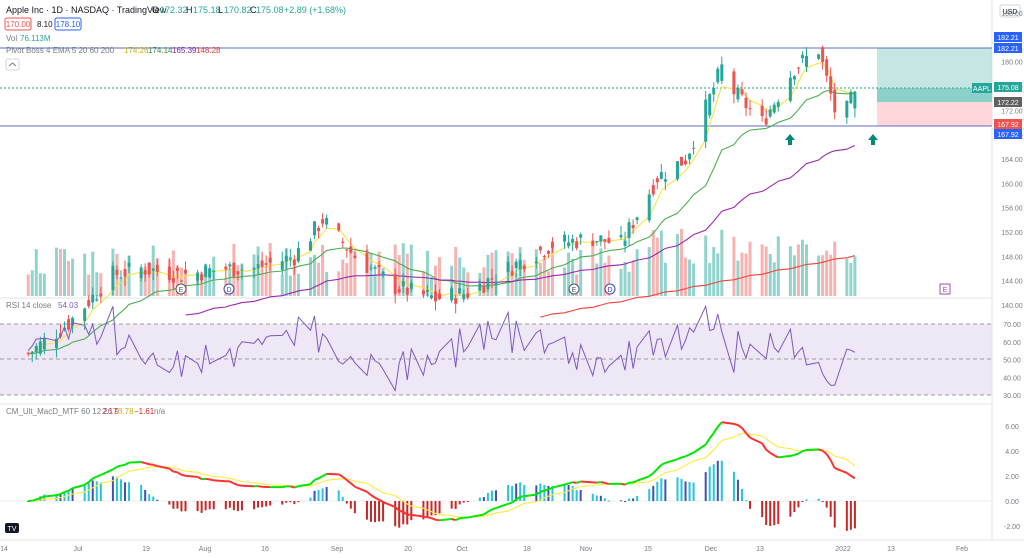  Describe the element at coordinates (68, 305) in the screenshot. I see `rsi-value: 54.03` at that location.